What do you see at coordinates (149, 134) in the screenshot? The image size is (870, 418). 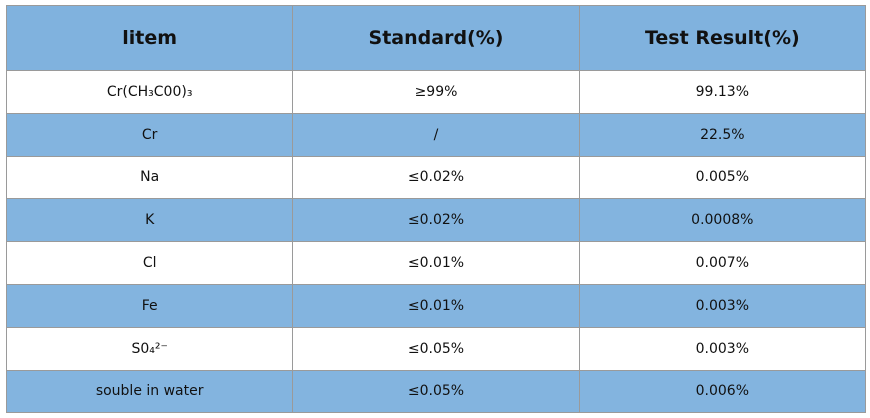 I see `table-cell: Cr` at bounding box center [149, 134].